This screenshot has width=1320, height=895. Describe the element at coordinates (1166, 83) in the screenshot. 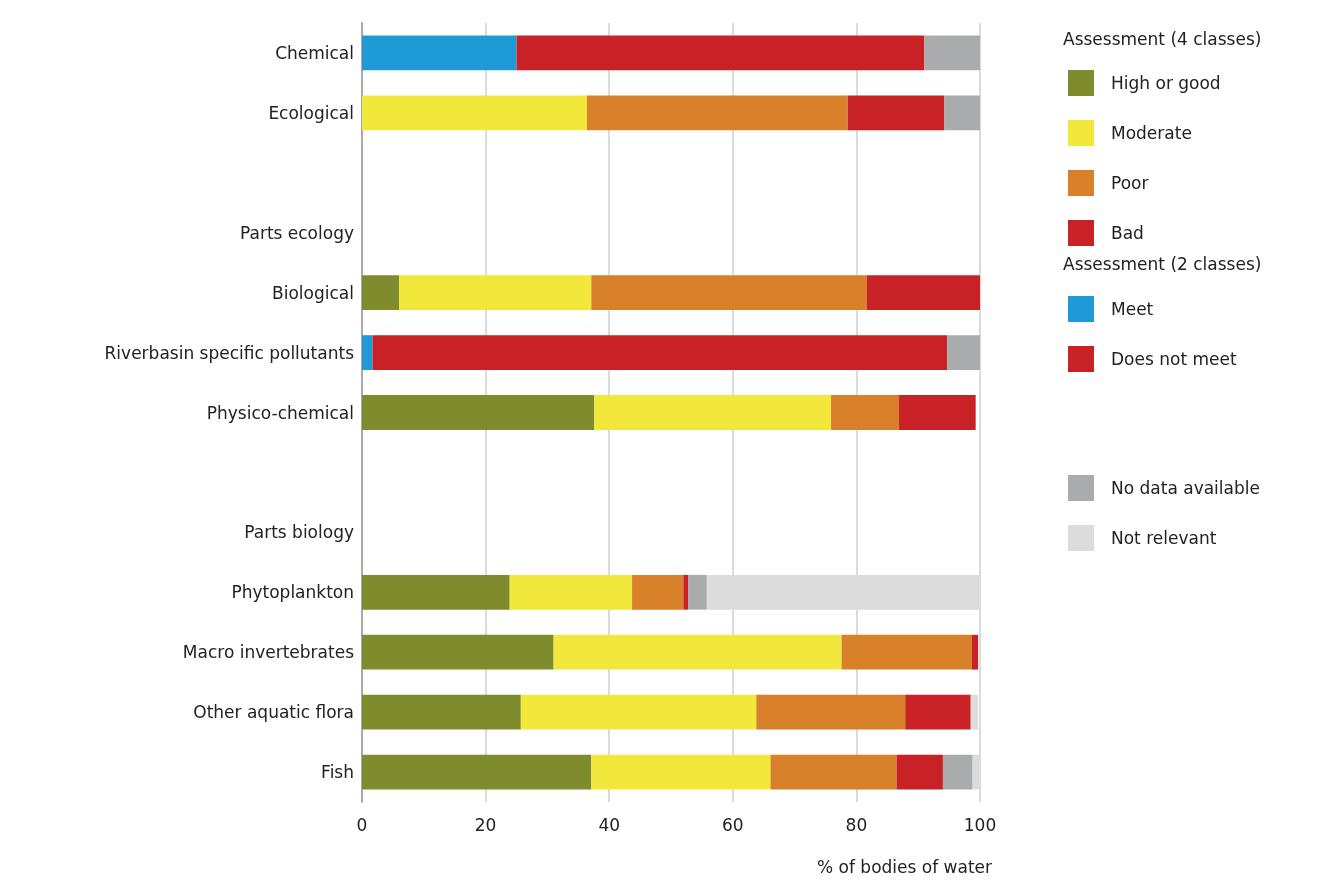

I see `legend-label: High or good` at that location.